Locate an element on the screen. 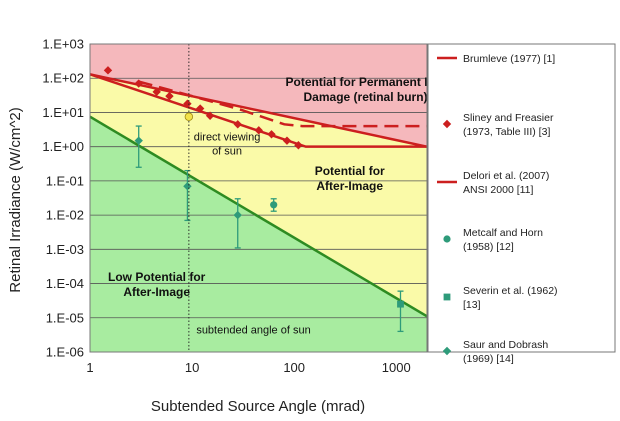 The image size is (620, 421). x-tick-label: 1 is located at coordinates (89, 367).